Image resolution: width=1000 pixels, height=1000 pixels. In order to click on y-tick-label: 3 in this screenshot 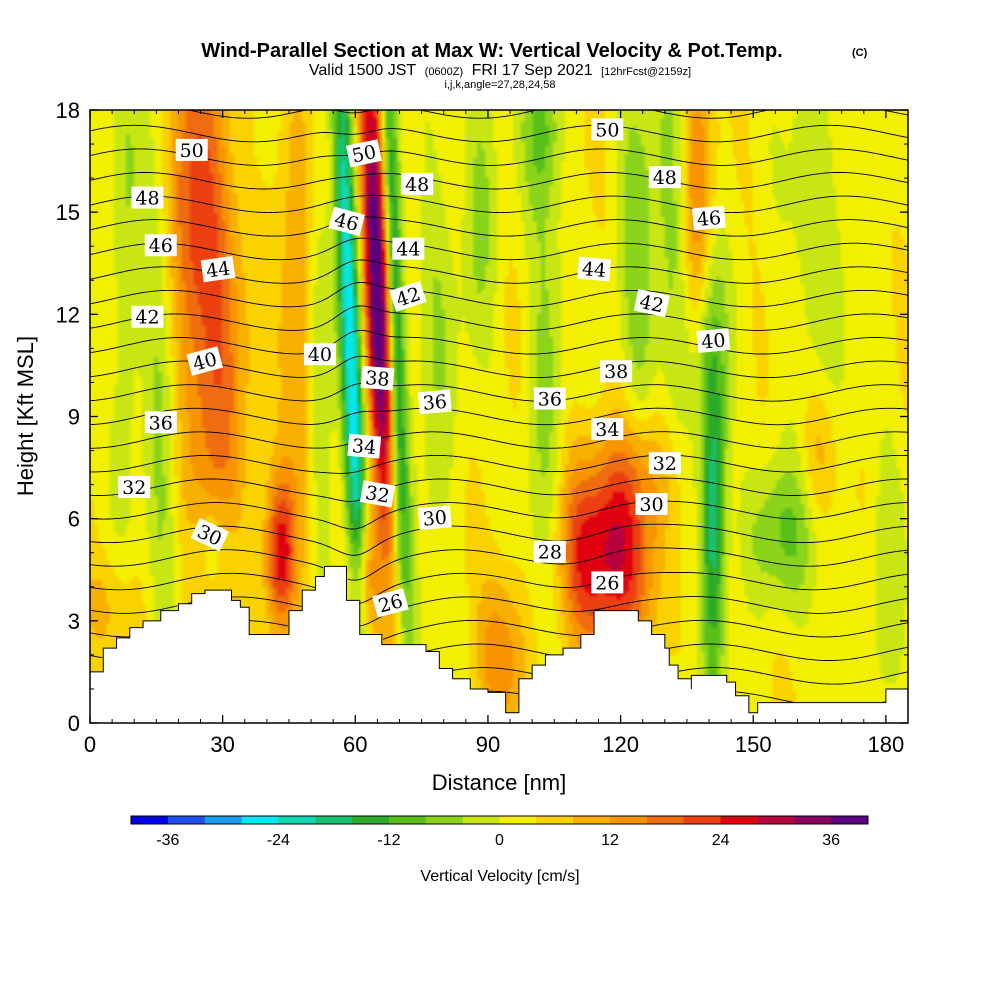, I will do `click(74, 621)`.